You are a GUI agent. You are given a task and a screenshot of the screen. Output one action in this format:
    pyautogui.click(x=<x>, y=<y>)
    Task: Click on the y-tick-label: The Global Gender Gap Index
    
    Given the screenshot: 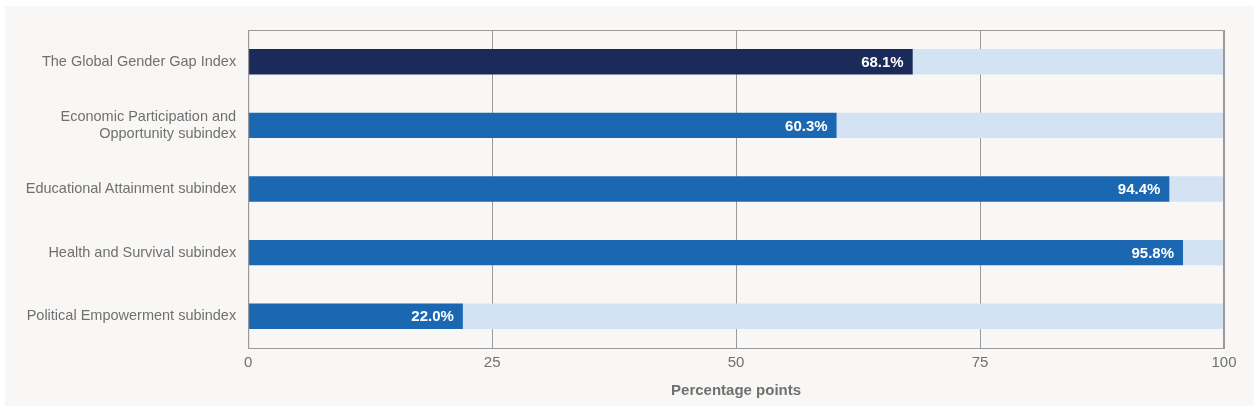 What is the action you would take?
    pyautogui.click(x=139, y=60)
    